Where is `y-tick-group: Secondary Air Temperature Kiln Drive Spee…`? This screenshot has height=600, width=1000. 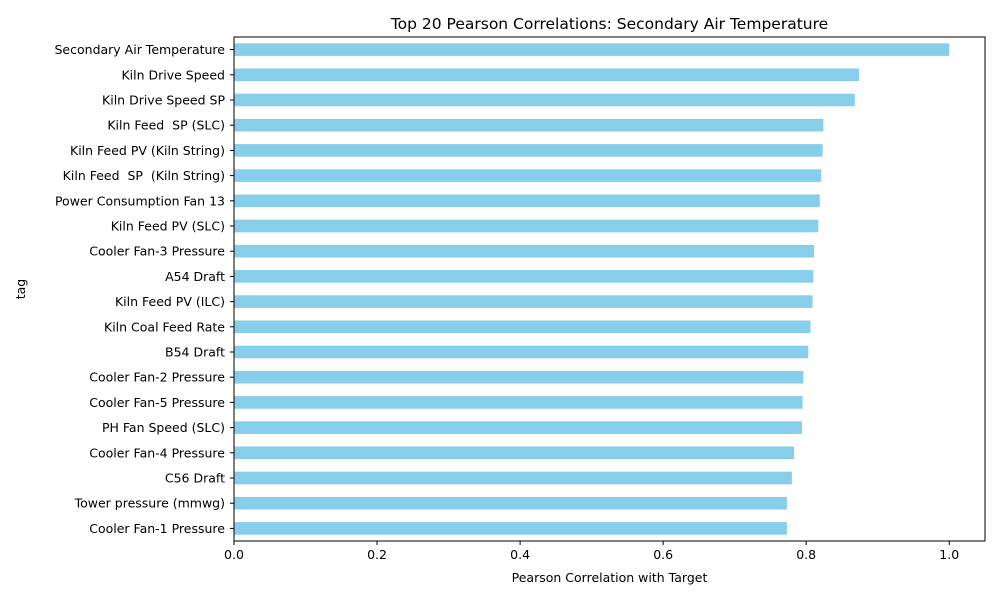
y-tick-group: Secondary Air Temperature Kiln Drive Spee… is located at coordinates (144, 289).